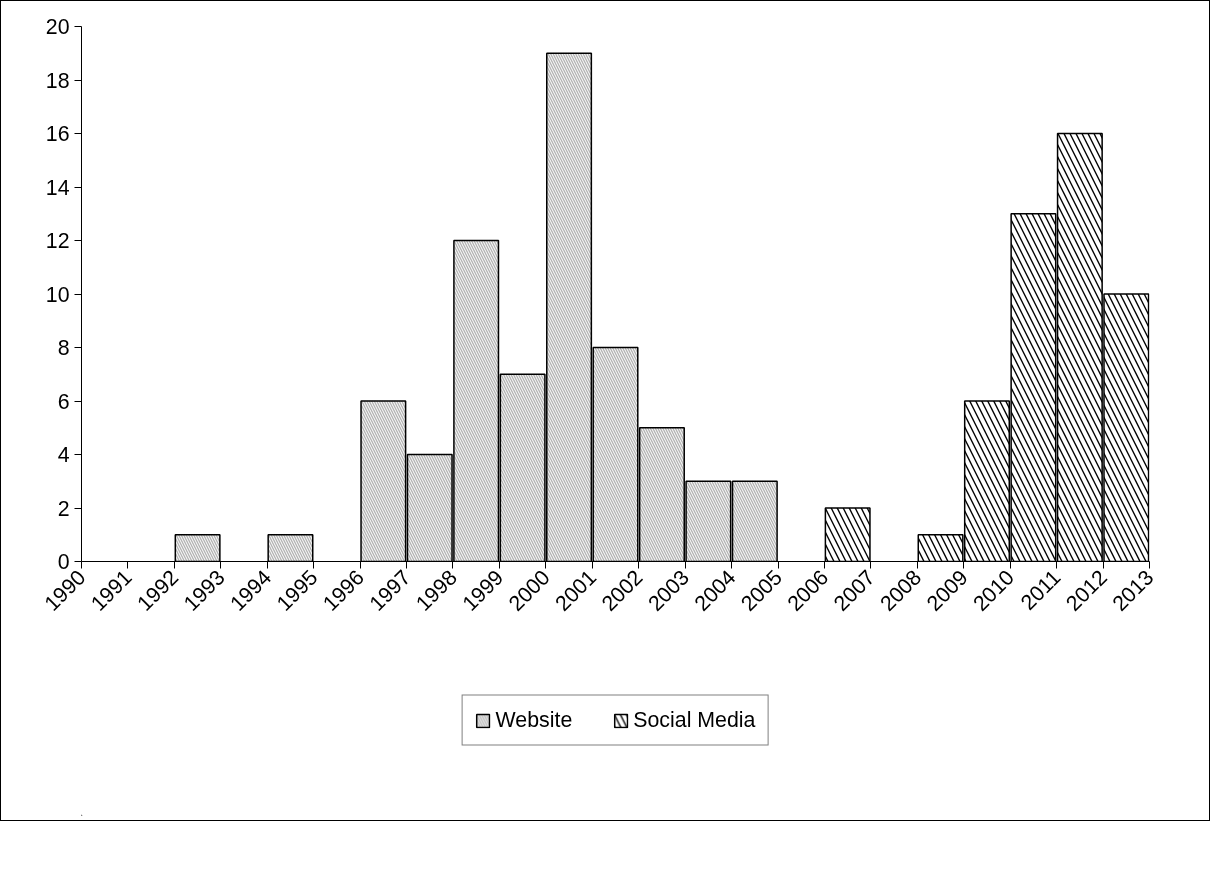 This screenshot has height=873, width=1226. Describe the element at coordinates (63, 508) in the screenshot. I see `y-tick-label: 2` at that location.